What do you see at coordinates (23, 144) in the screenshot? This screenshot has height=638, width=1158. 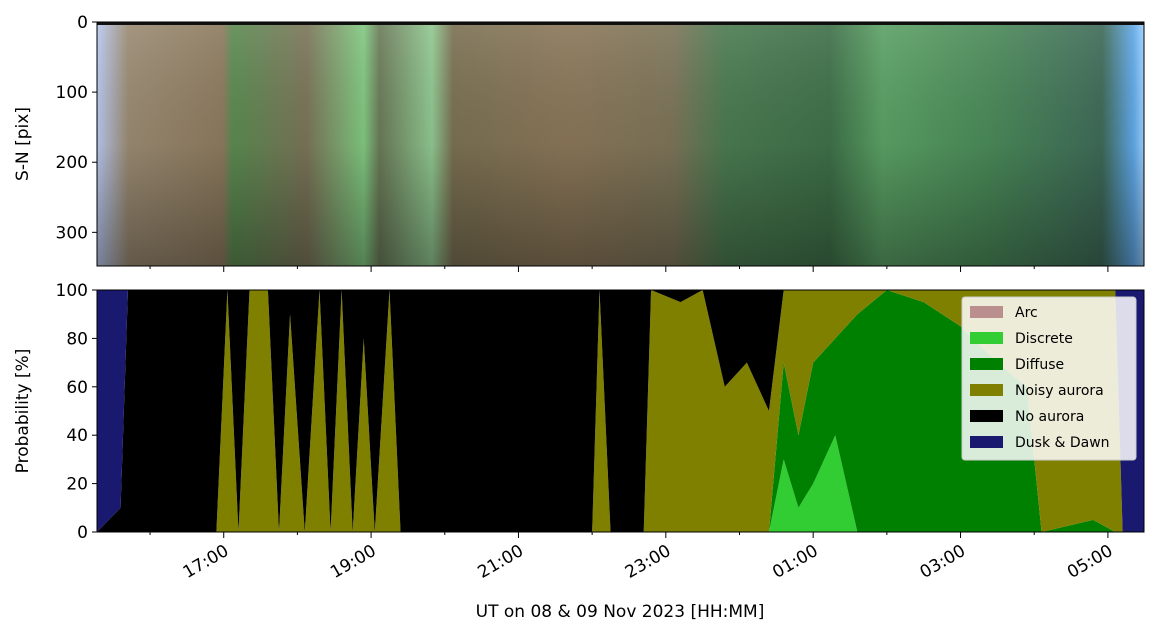 I see `y-axis-label: S-N [pix]` at bounding box center [23, 144].